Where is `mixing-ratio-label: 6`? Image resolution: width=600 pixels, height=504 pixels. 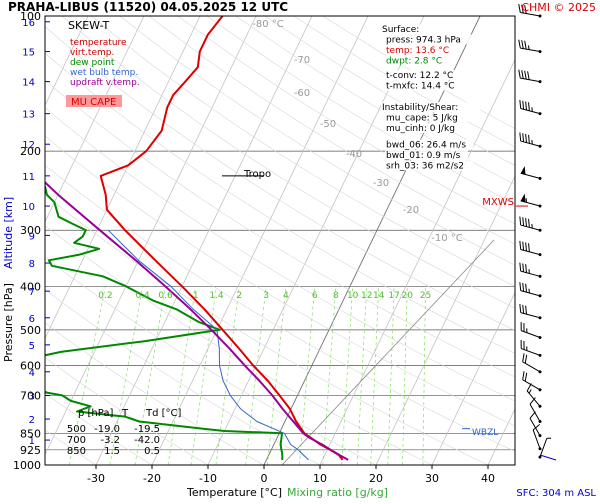
mixing-ratio-label: 6 is located at coordinates (315, 296).